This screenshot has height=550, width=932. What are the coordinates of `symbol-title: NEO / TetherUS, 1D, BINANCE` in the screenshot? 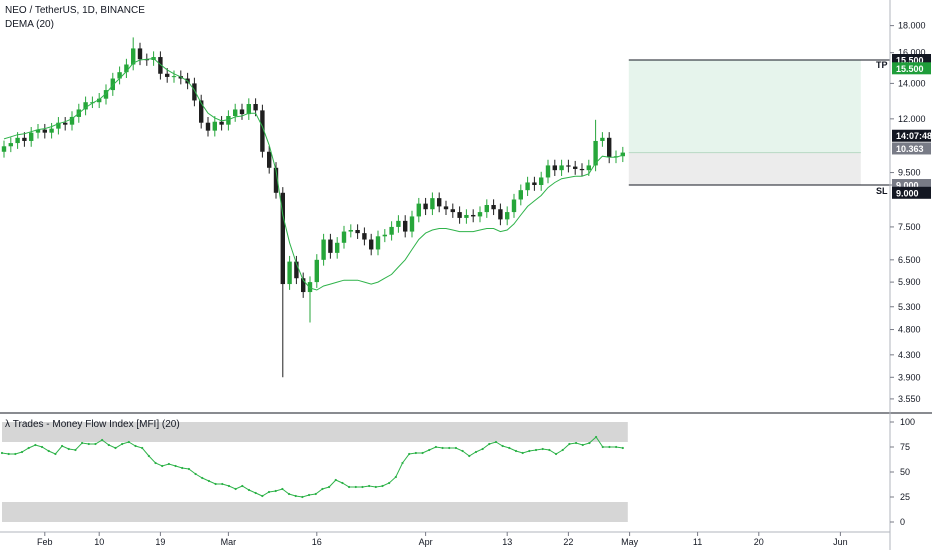 It's located at (75, 10).